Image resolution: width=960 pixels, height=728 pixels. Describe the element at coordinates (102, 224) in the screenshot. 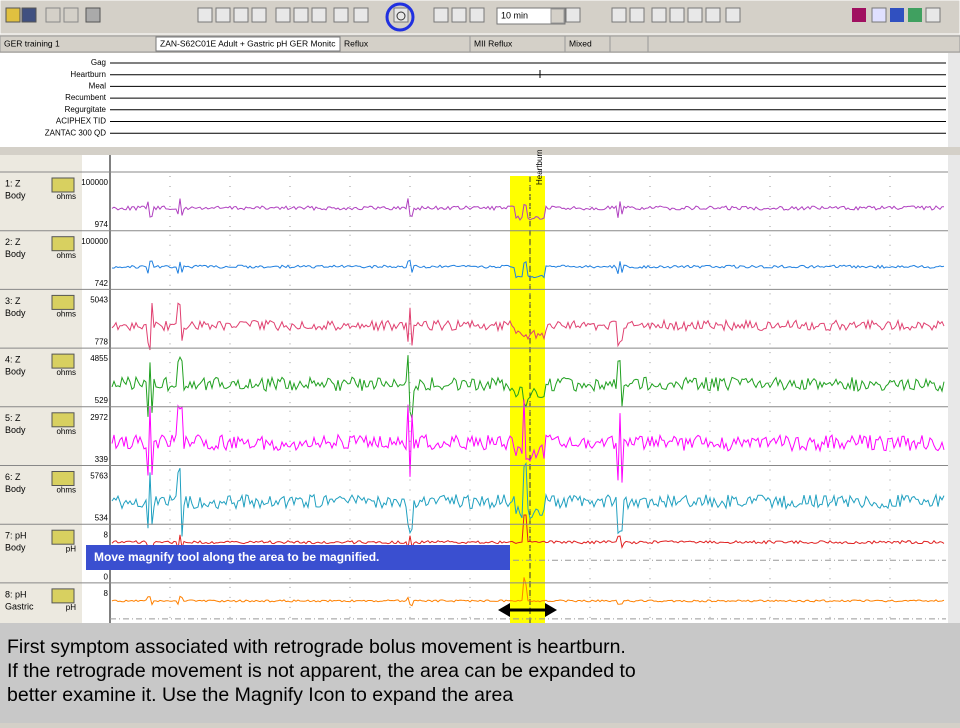

I see `scale-bottom: 974` at that location.